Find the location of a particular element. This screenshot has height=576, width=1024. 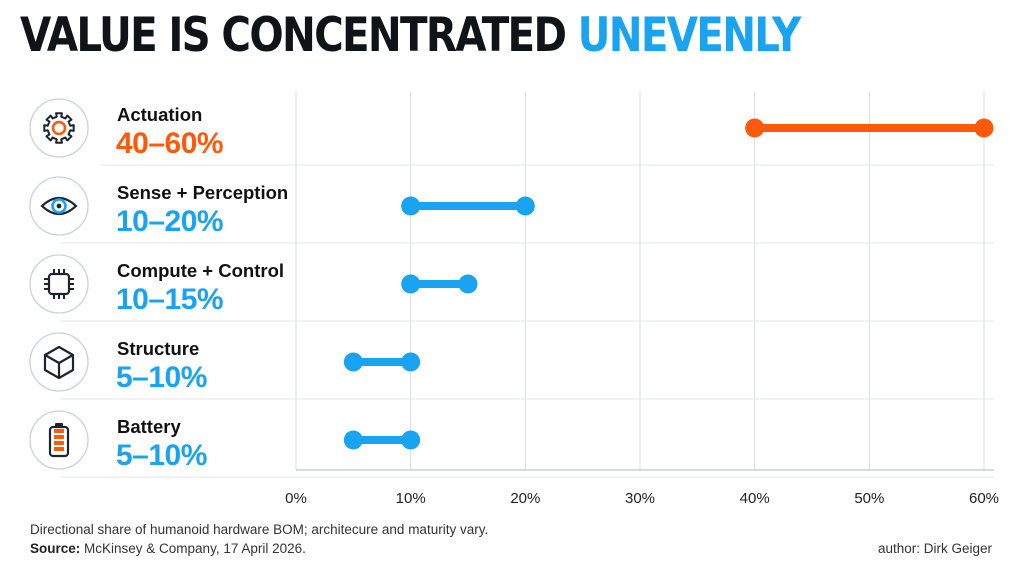

category-label: Compute + Control is located at coordinates (200, 270).